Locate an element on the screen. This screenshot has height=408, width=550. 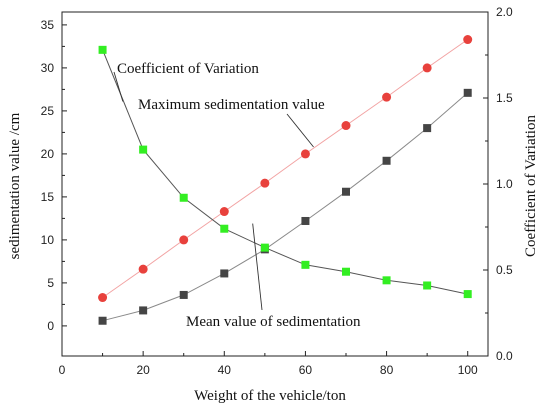
y-tick-label: 10 is located at coordinates (48, 240).